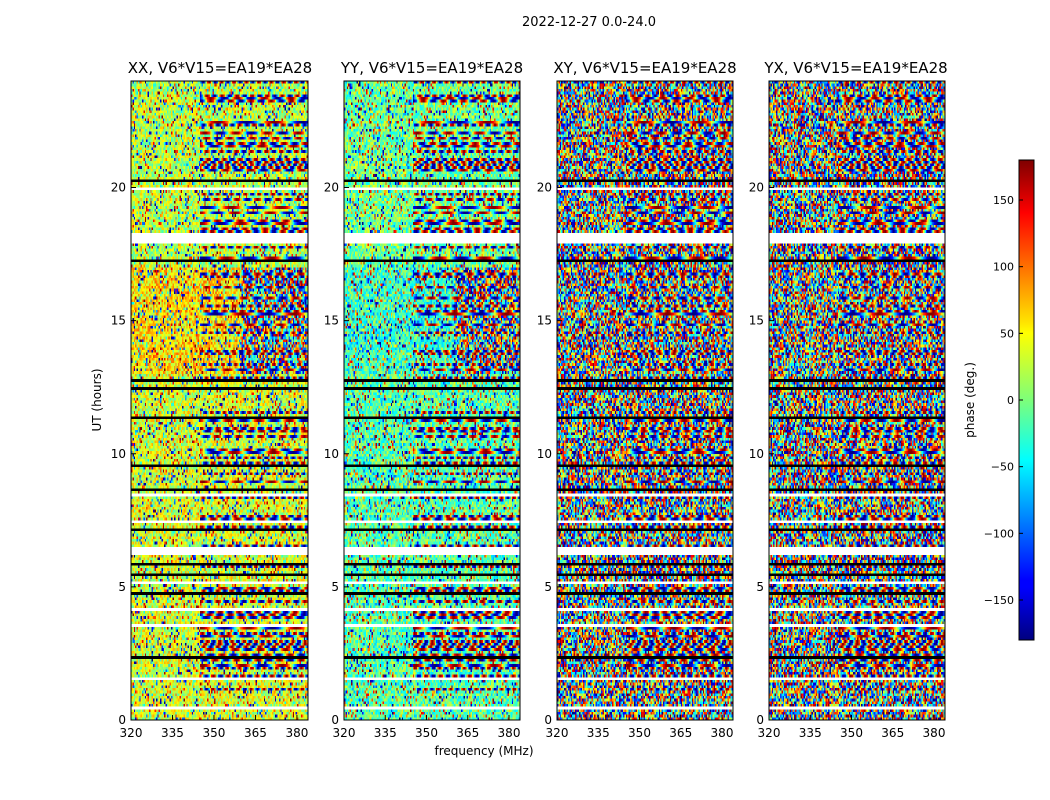  I want to click on y-axis-label: UT (hours), so click(97, 399).